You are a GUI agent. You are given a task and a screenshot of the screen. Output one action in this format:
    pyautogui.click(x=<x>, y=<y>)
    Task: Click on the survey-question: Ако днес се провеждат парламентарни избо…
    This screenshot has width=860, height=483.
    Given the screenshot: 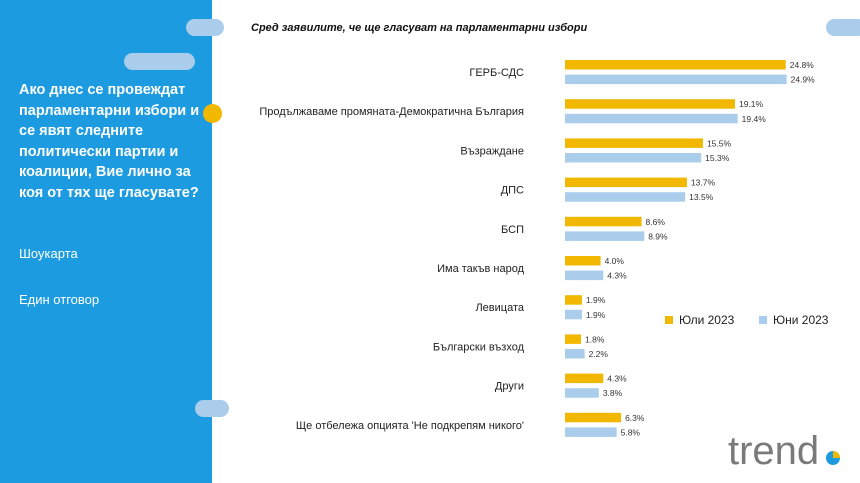 What is the action you would take?
    pyautogui.click(x=109, y=141)
    